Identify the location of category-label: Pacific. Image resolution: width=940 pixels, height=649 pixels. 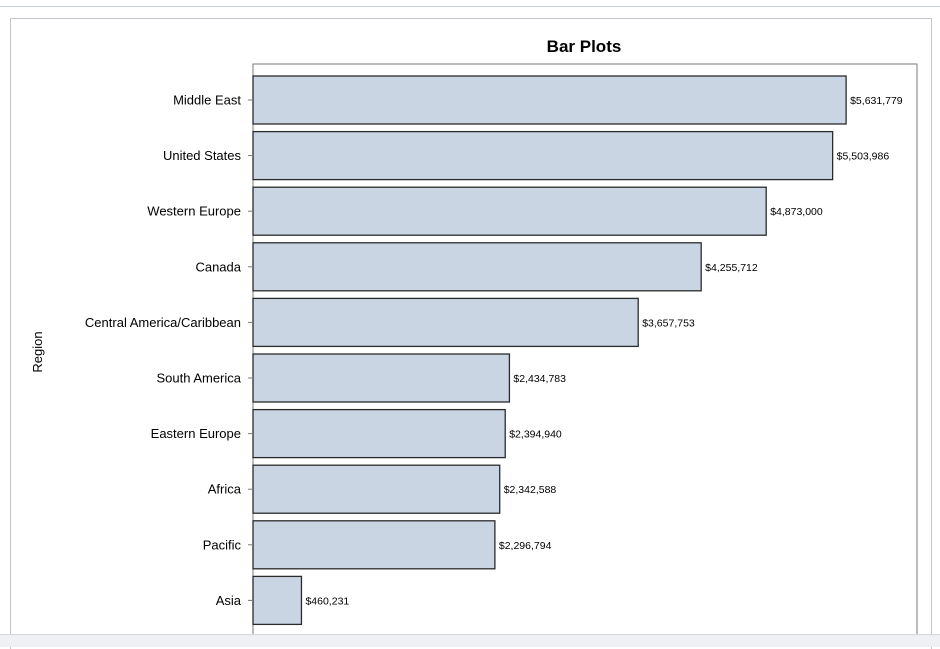
(222, 544).